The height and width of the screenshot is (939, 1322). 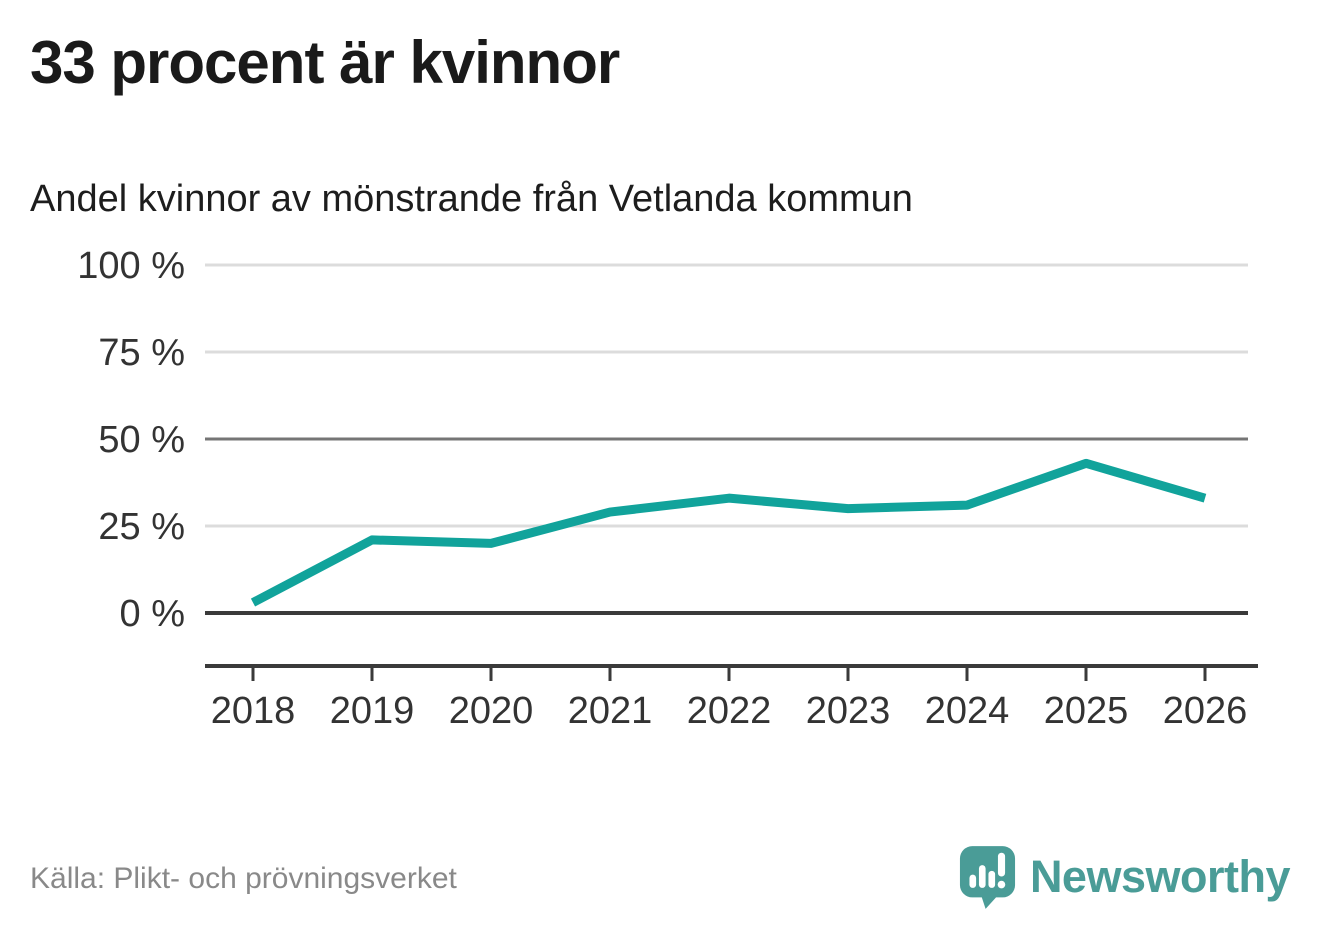 What do you see at coordinates (1160, 876) in the screenshot?
I see `newsworthy-logo-text: Newsworthy` at bounding box center [1160, 876].